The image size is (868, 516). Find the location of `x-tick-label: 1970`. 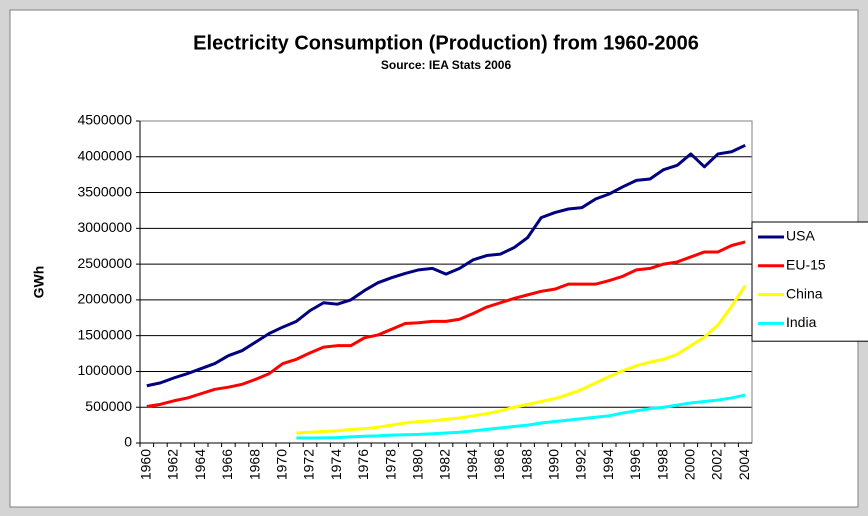

x-tick-label: 1970 is located at coordinates (282, 464).